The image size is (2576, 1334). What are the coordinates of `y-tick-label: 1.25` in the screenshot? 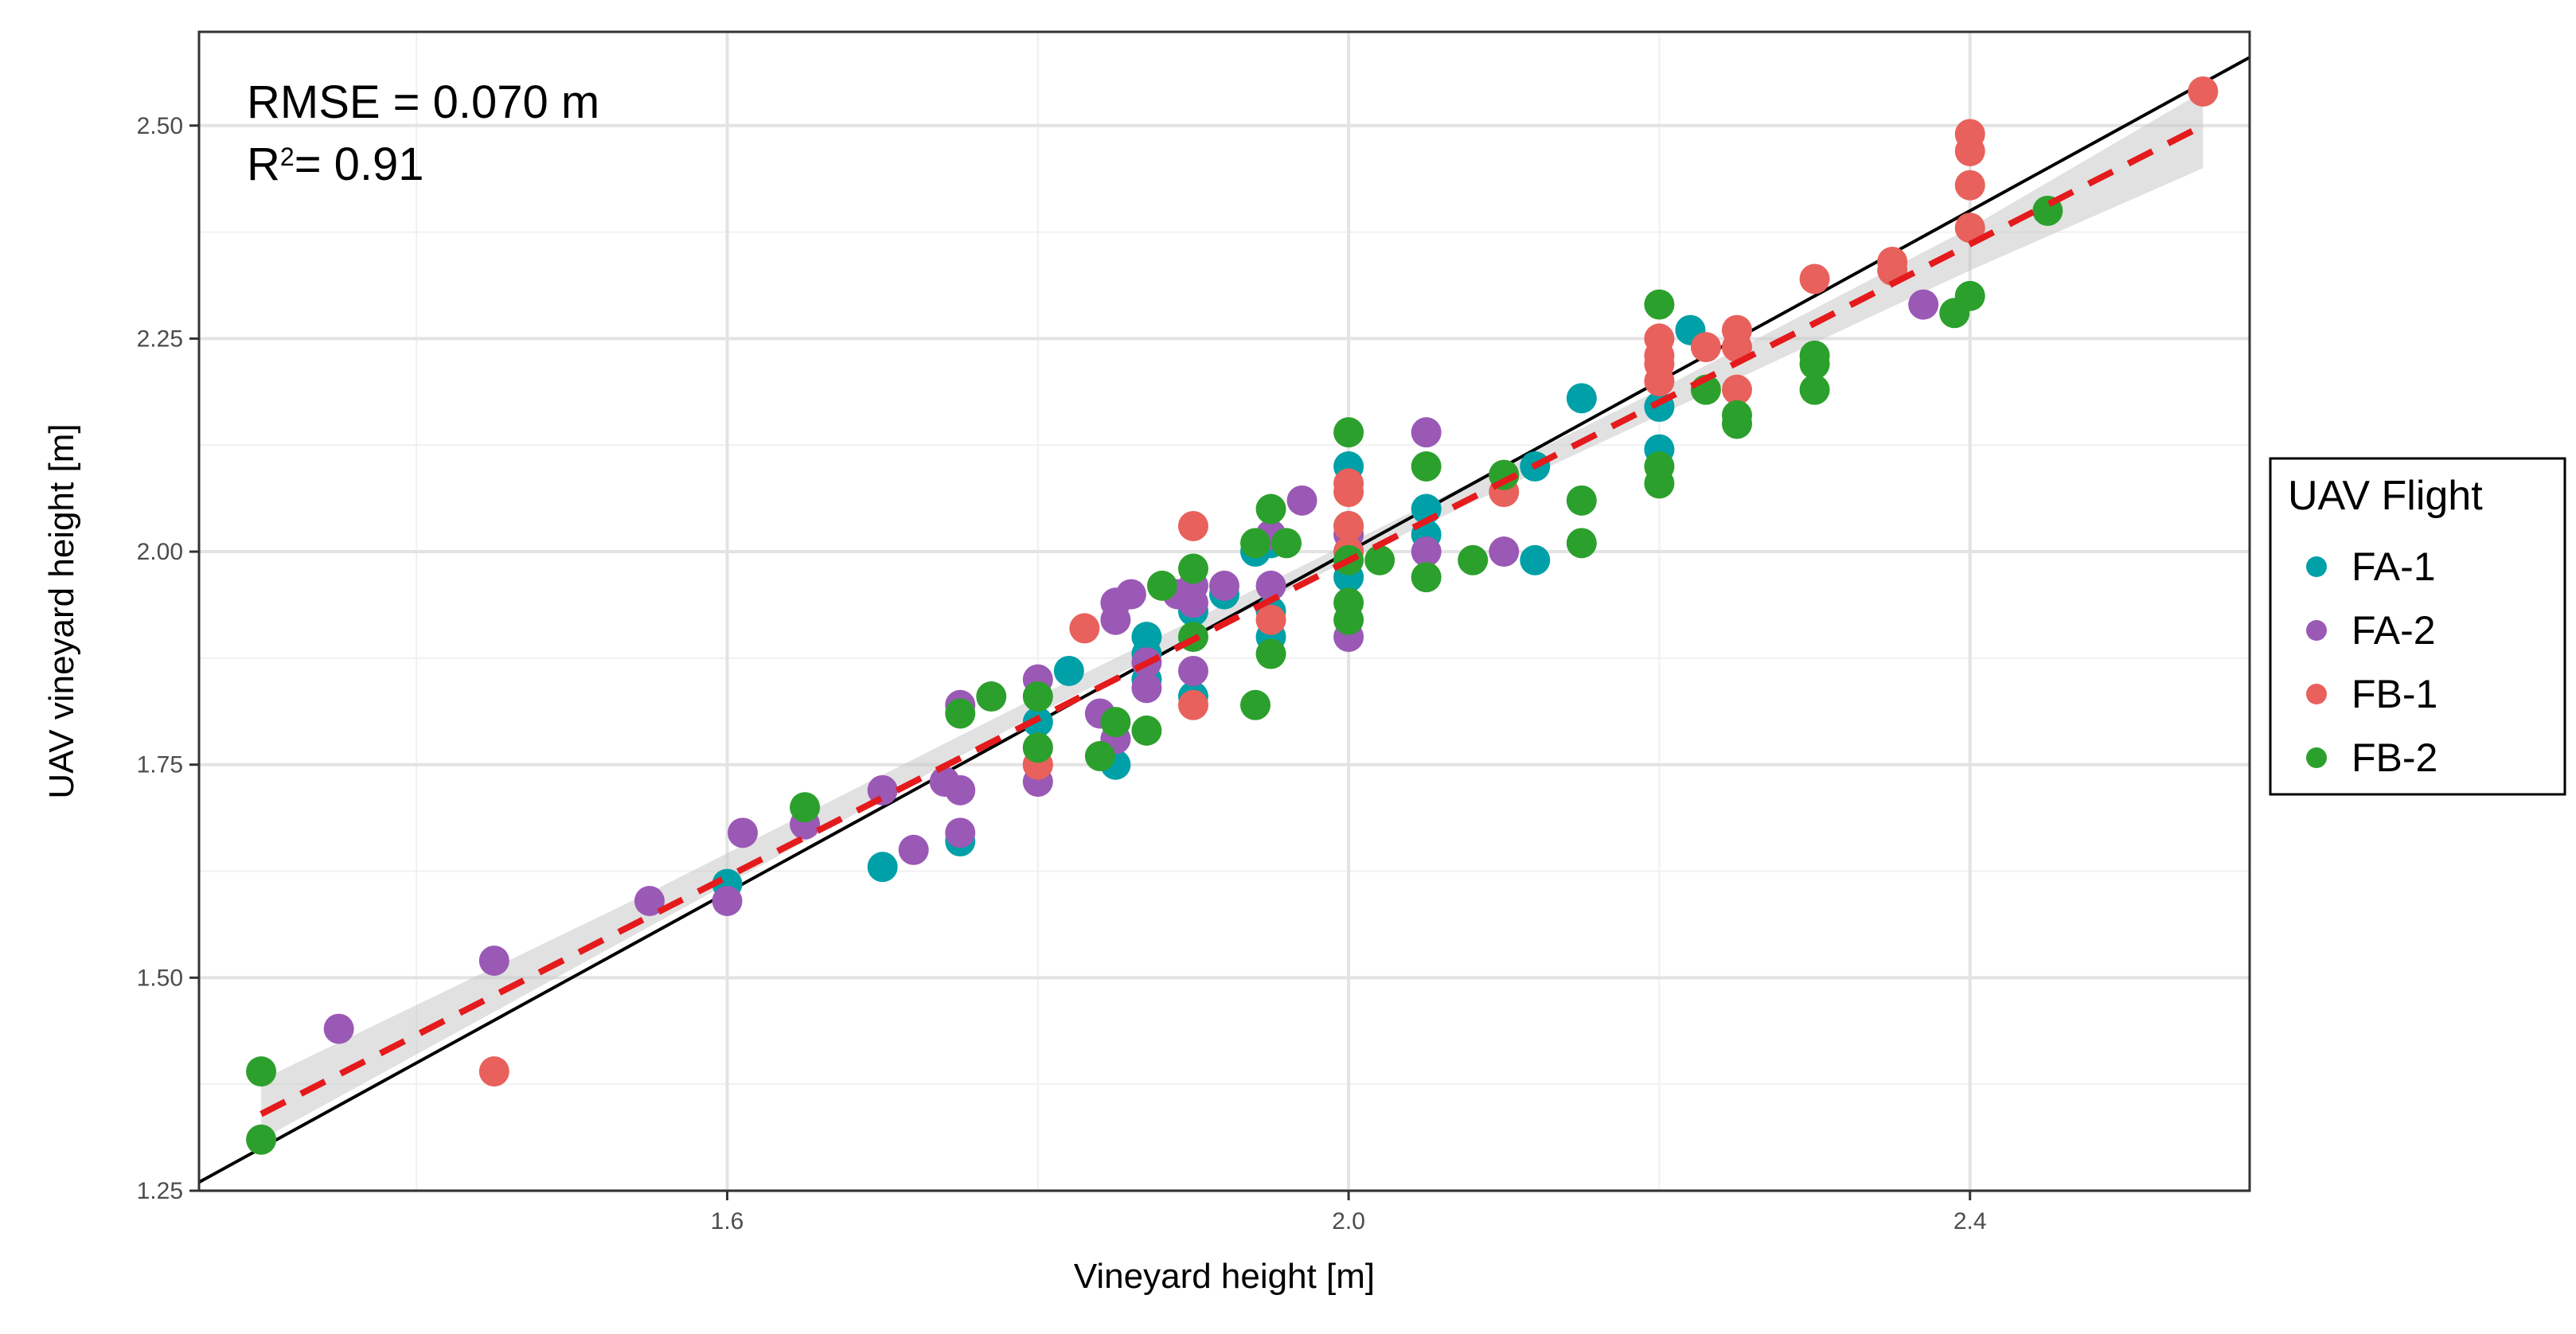 It's located at (160, 1191).